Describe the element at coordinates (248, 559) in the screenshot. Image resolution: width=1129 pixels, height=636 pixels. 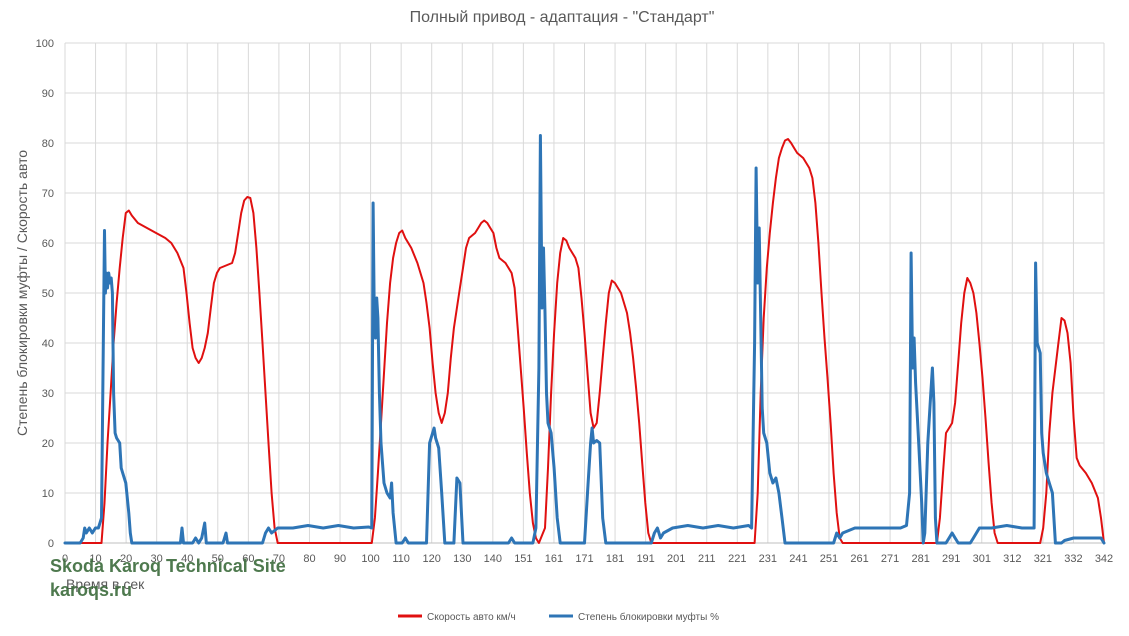
I see `x-tick-label: 60` at that location.